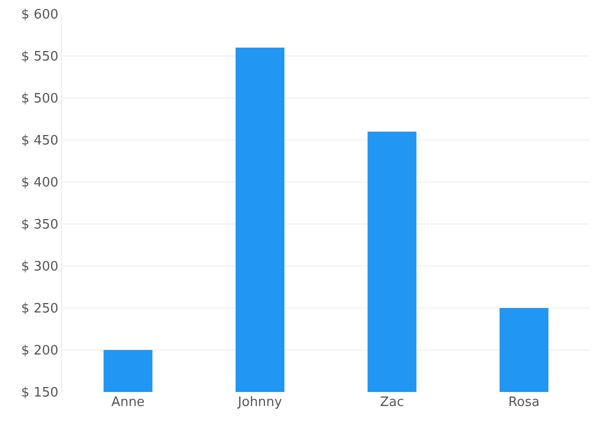 The width and height of the screenshot is (598, 428). What do you see at coordinates (39, 351) in the screenshot?
I see `y-tick-label: $ 200` at bounding box center [39, 351].